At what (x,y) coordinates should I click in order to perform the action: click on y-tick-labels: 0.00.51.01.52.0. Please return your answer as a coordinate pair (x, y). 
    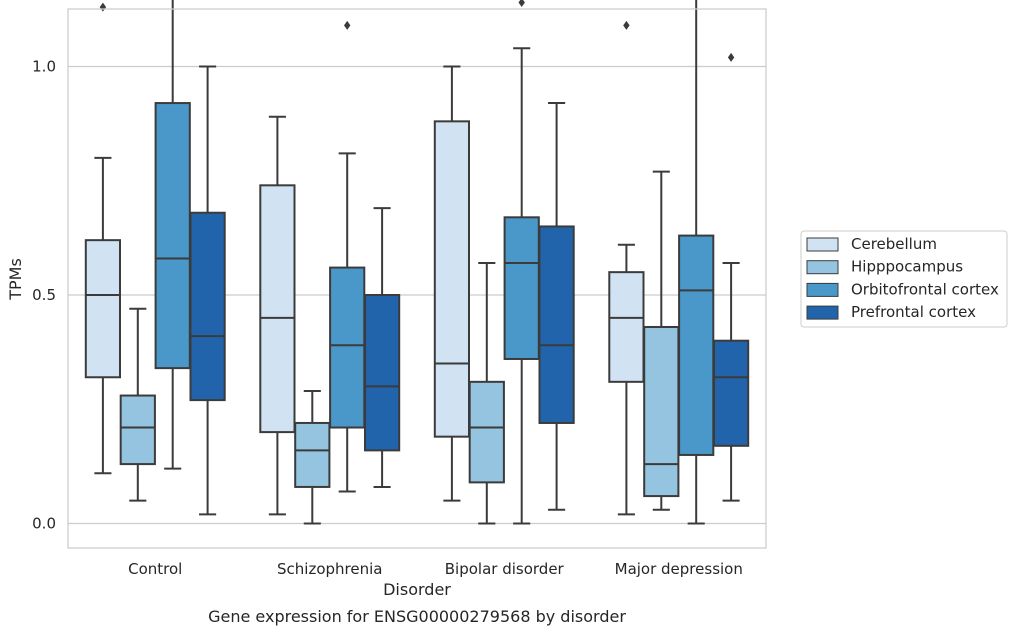
    Looking at the image, I should click on (44, 295).